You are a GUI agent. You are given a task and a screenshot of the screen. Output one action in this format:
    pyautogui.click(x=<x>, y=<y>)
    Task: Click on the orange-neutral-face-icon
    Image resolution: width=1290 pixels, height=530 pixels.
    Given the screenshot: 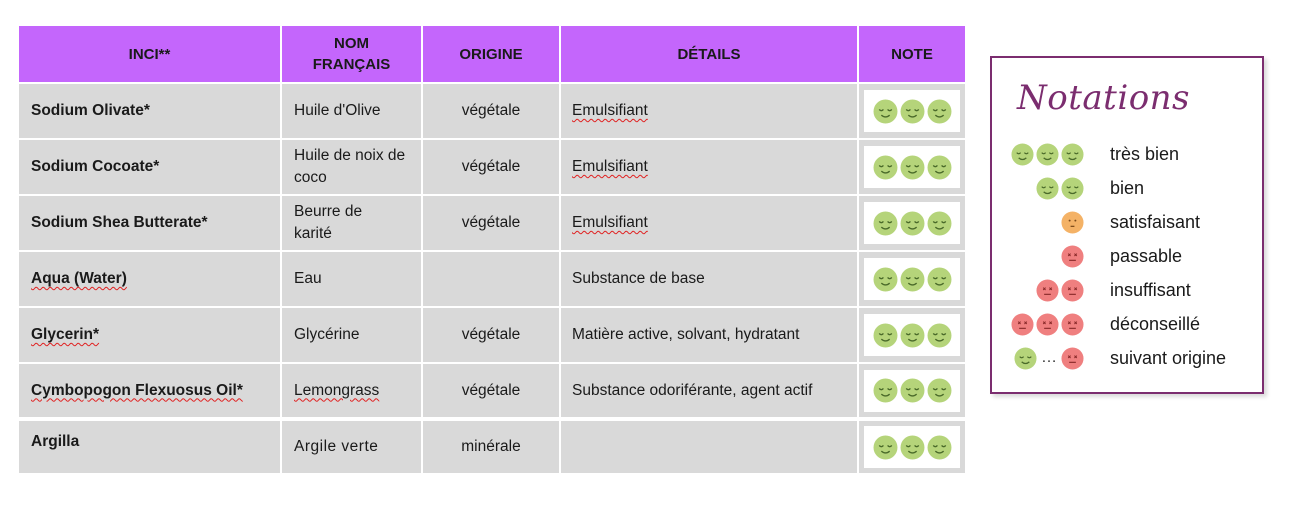 What is the action you would take?
    pyautogui.click(x=1072, y=222)
    